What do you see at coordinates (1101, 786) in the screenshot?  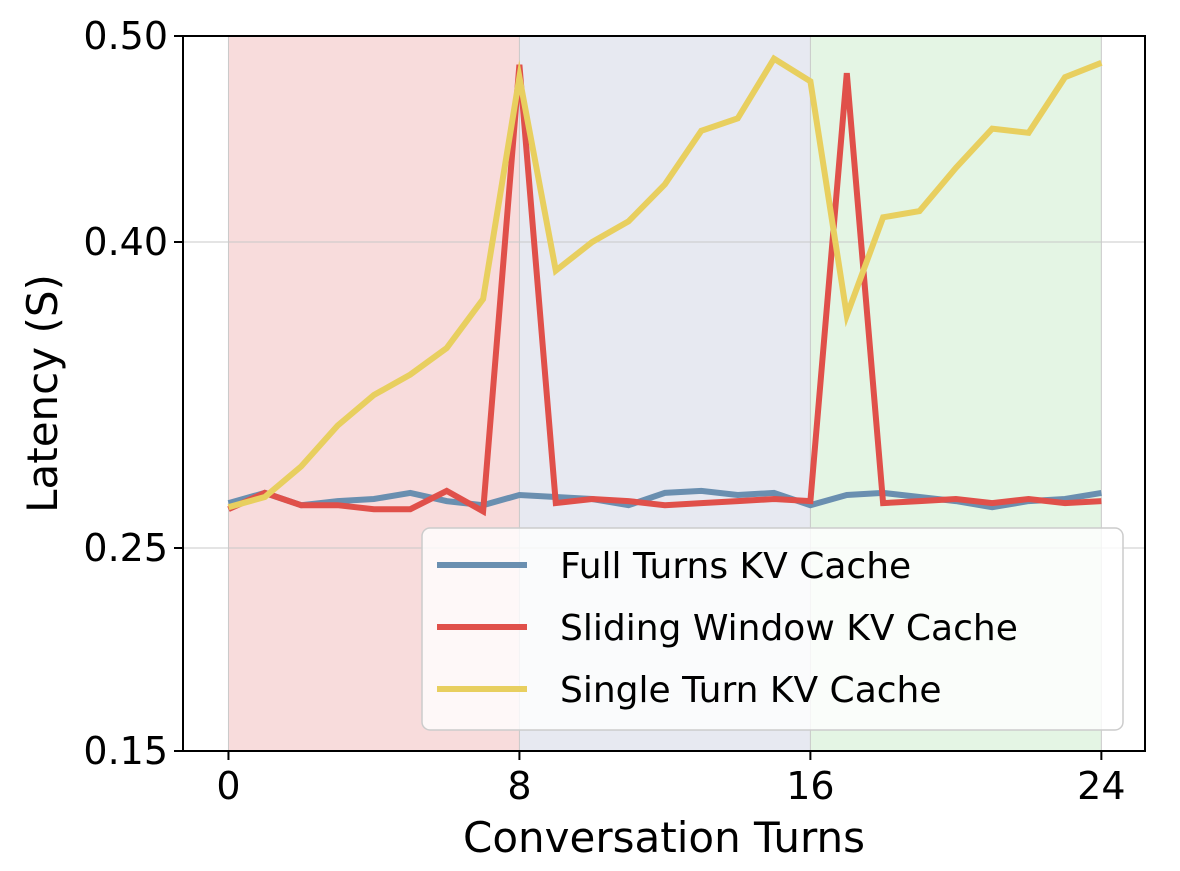 I see `x-tick-label: 24` at bounding box center [1101, 786].